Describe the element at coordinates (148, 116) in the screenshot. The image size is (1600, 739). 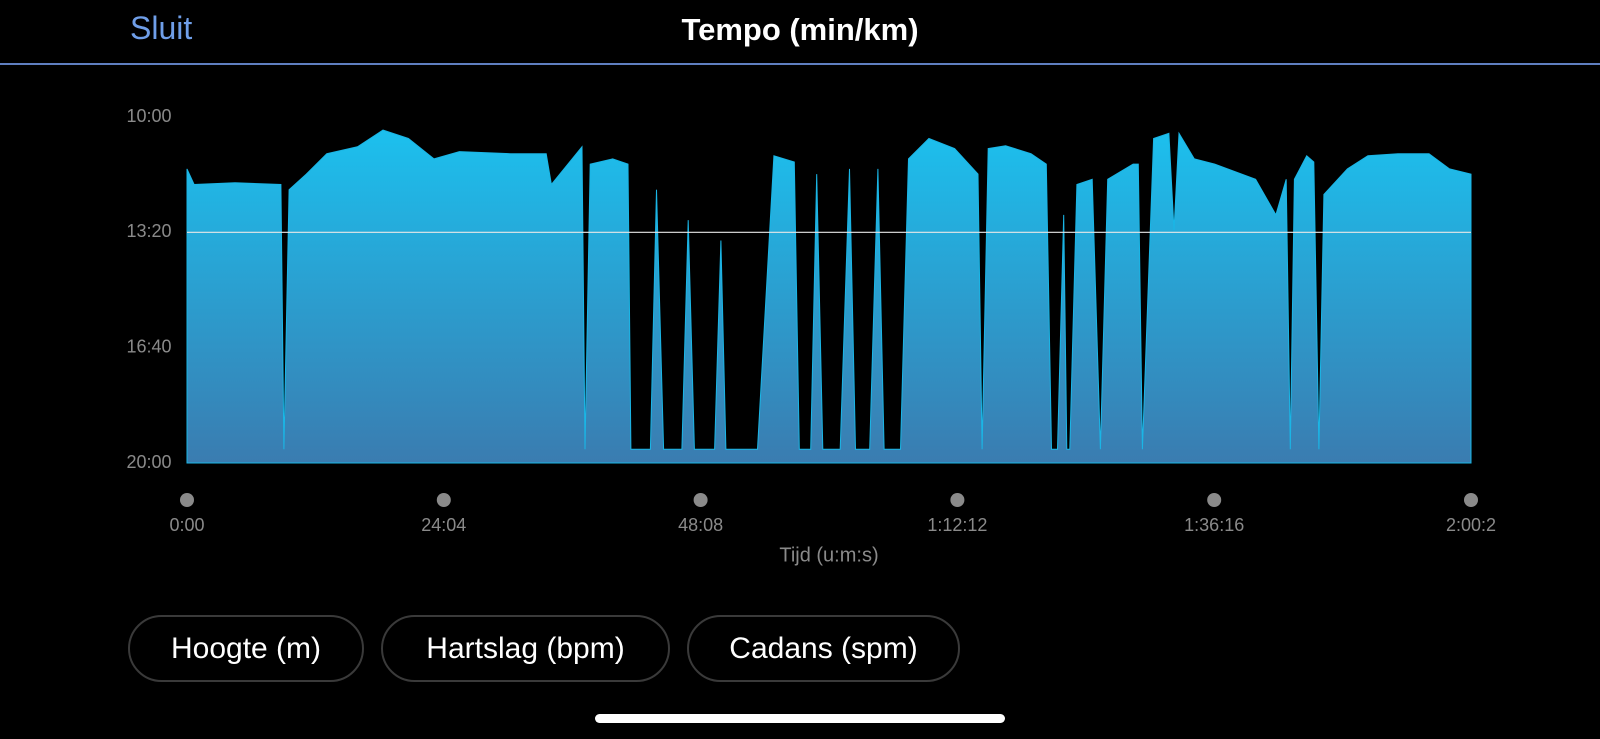
I see `y-tick-label: 10:00` at that location.